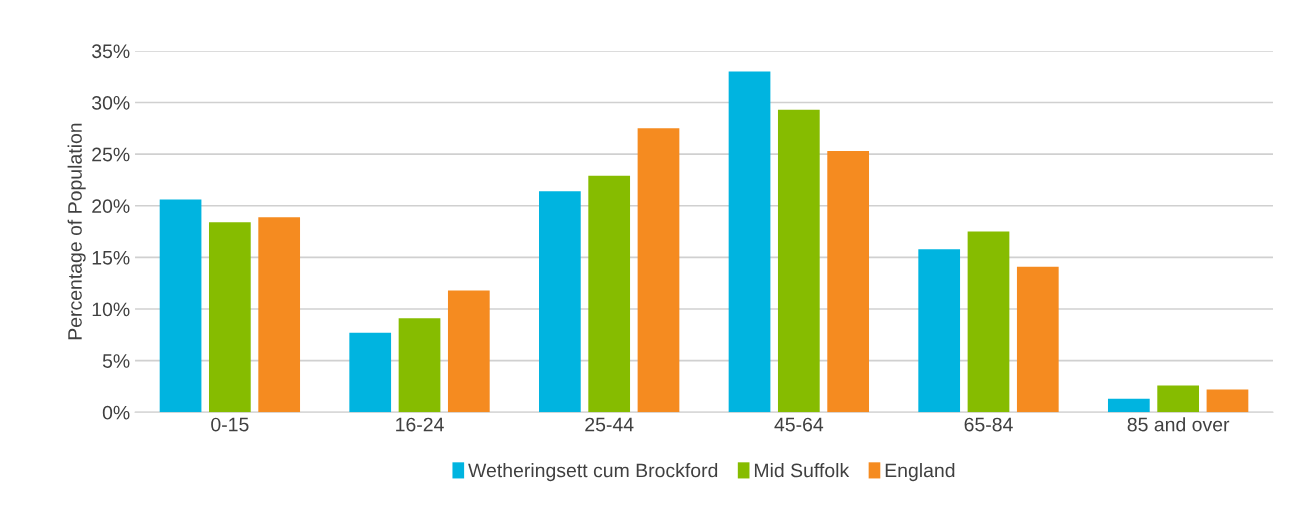 Image resolution: width=1311 pixels, height=509 pixels. I want to click on x-tick-label: 16-24, so click(420, 424).